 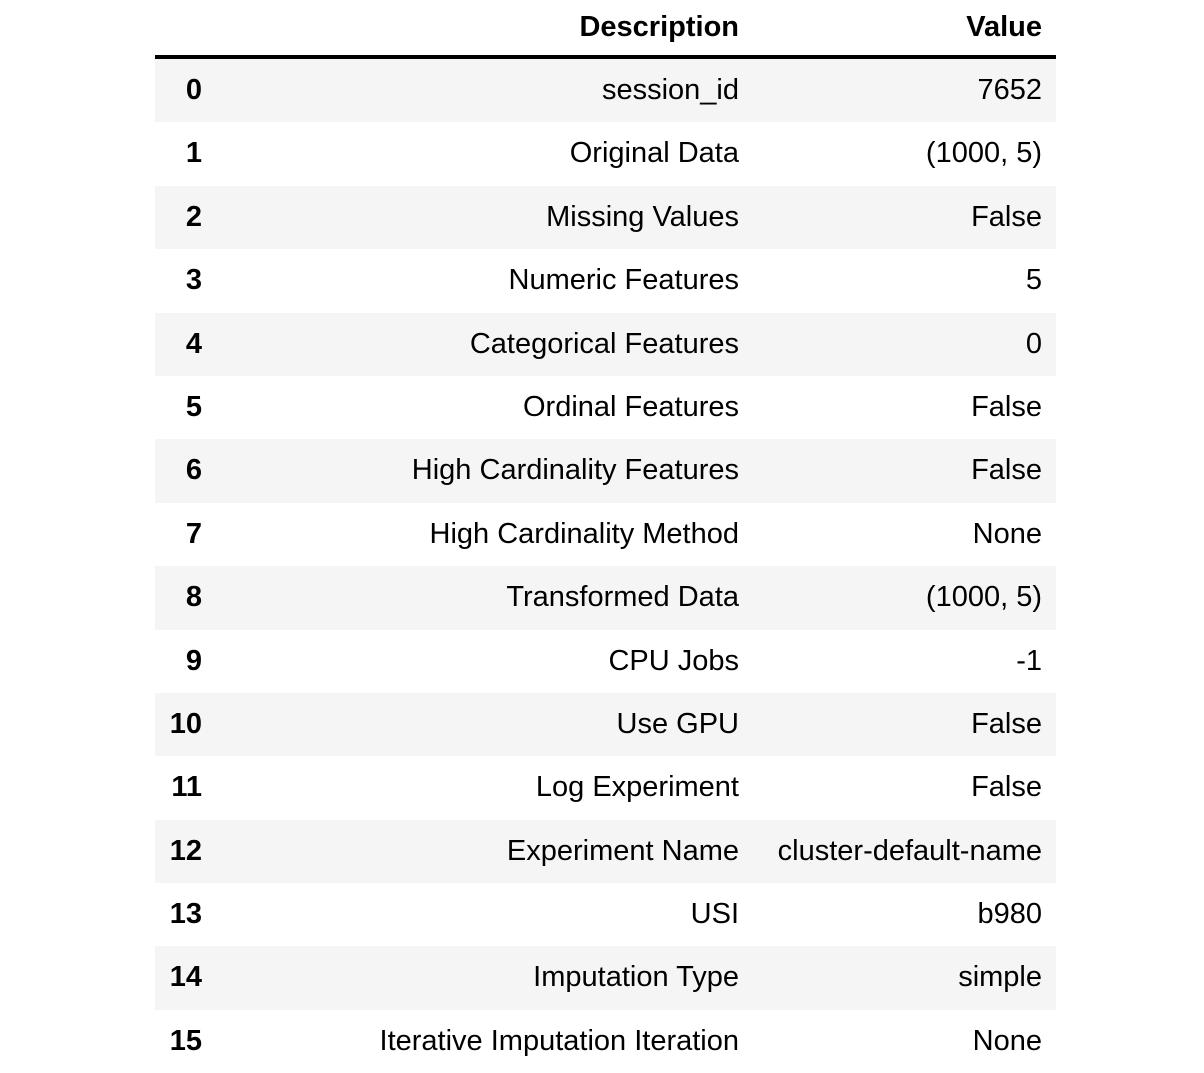 I want to click on row-index: 1, so click(x=193, y=153).